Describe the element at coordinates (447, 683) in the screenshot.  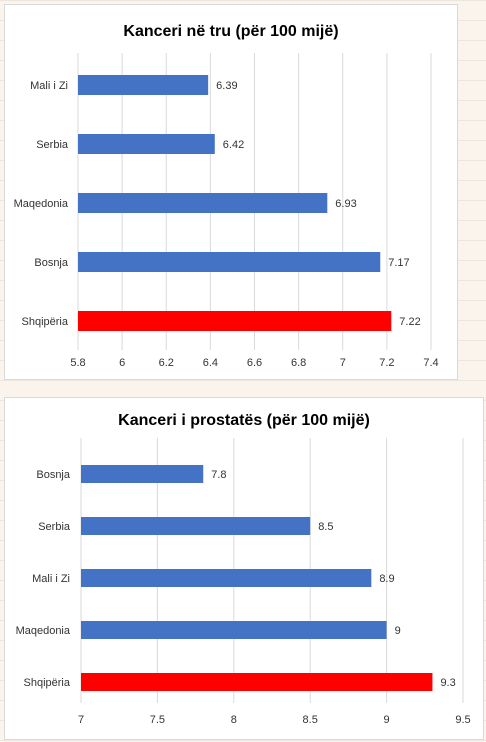
I see `data-label: 9.3` at that location.